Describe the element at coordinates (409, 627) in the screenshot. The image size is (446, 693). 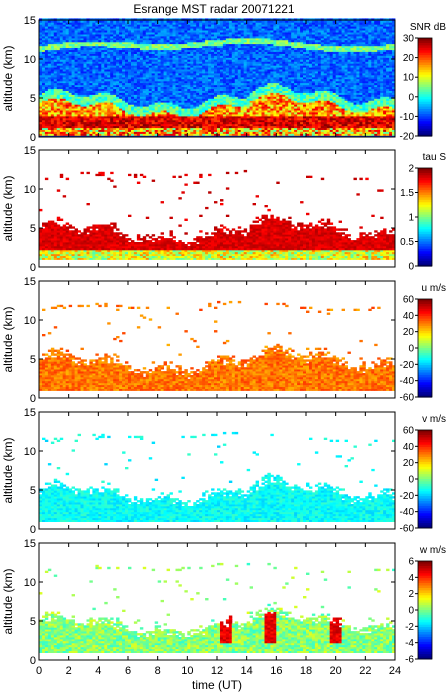
I see `colorbar-tick-label: -2` at that location.